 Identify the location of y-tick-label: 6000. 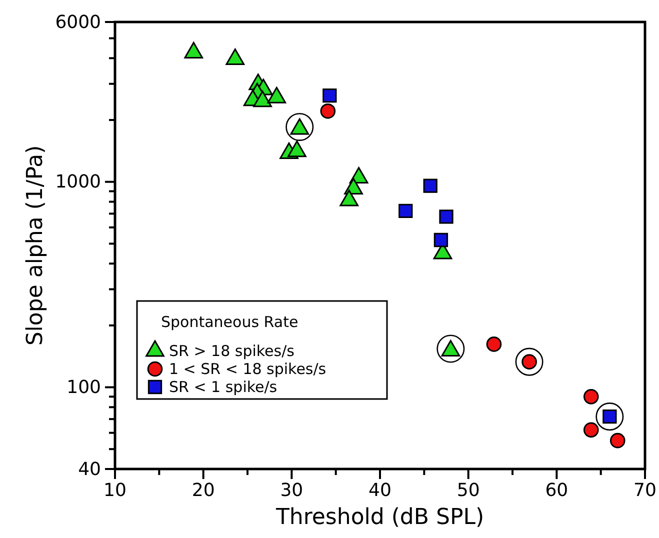
(78, 22).